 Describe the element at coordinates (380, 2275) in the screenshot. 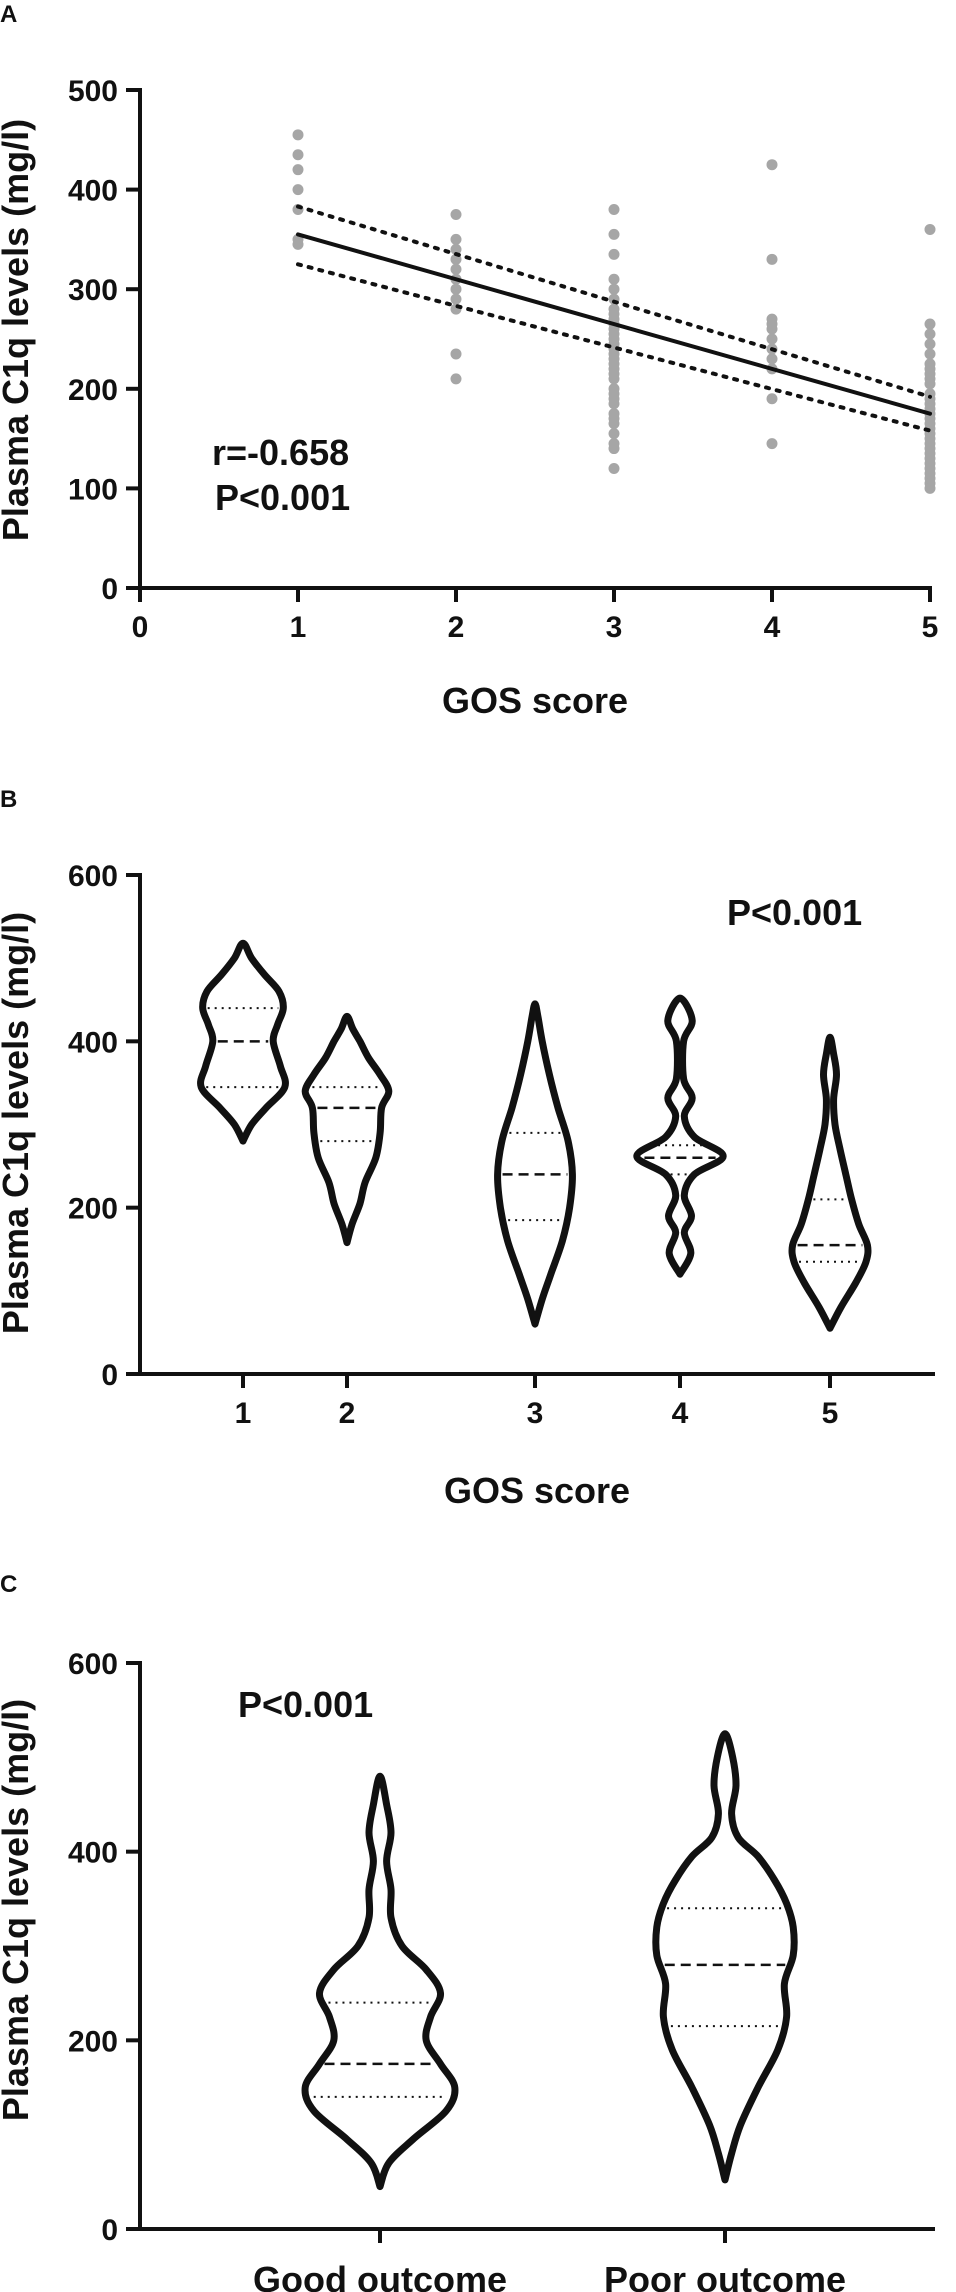

I see `x-tick-label: Good outcome` at that location.